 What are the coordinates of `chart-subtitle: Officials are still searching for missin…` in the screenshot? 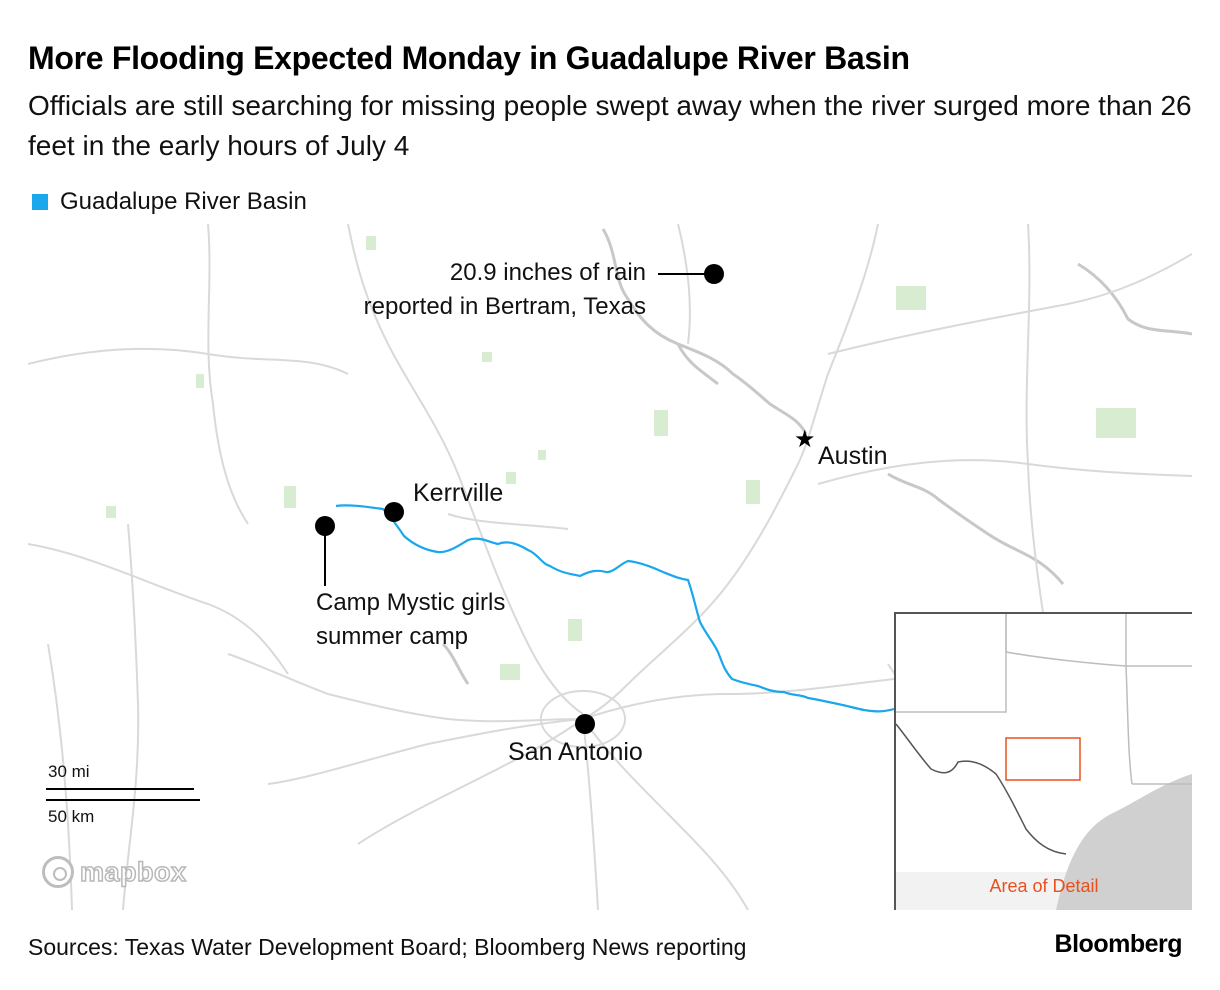 It's located at (610, 125).